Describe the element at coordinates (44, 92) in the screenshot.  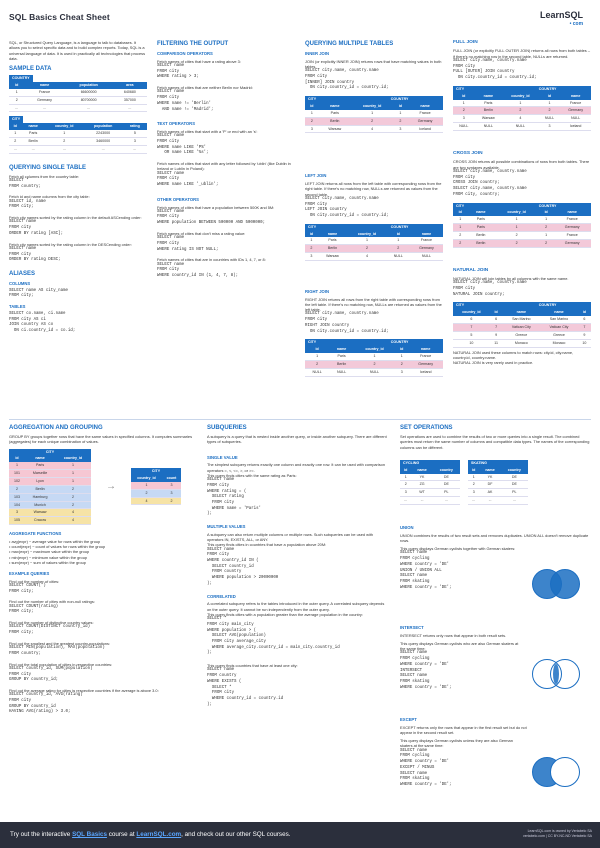
I see `table-cell: France` at that location.